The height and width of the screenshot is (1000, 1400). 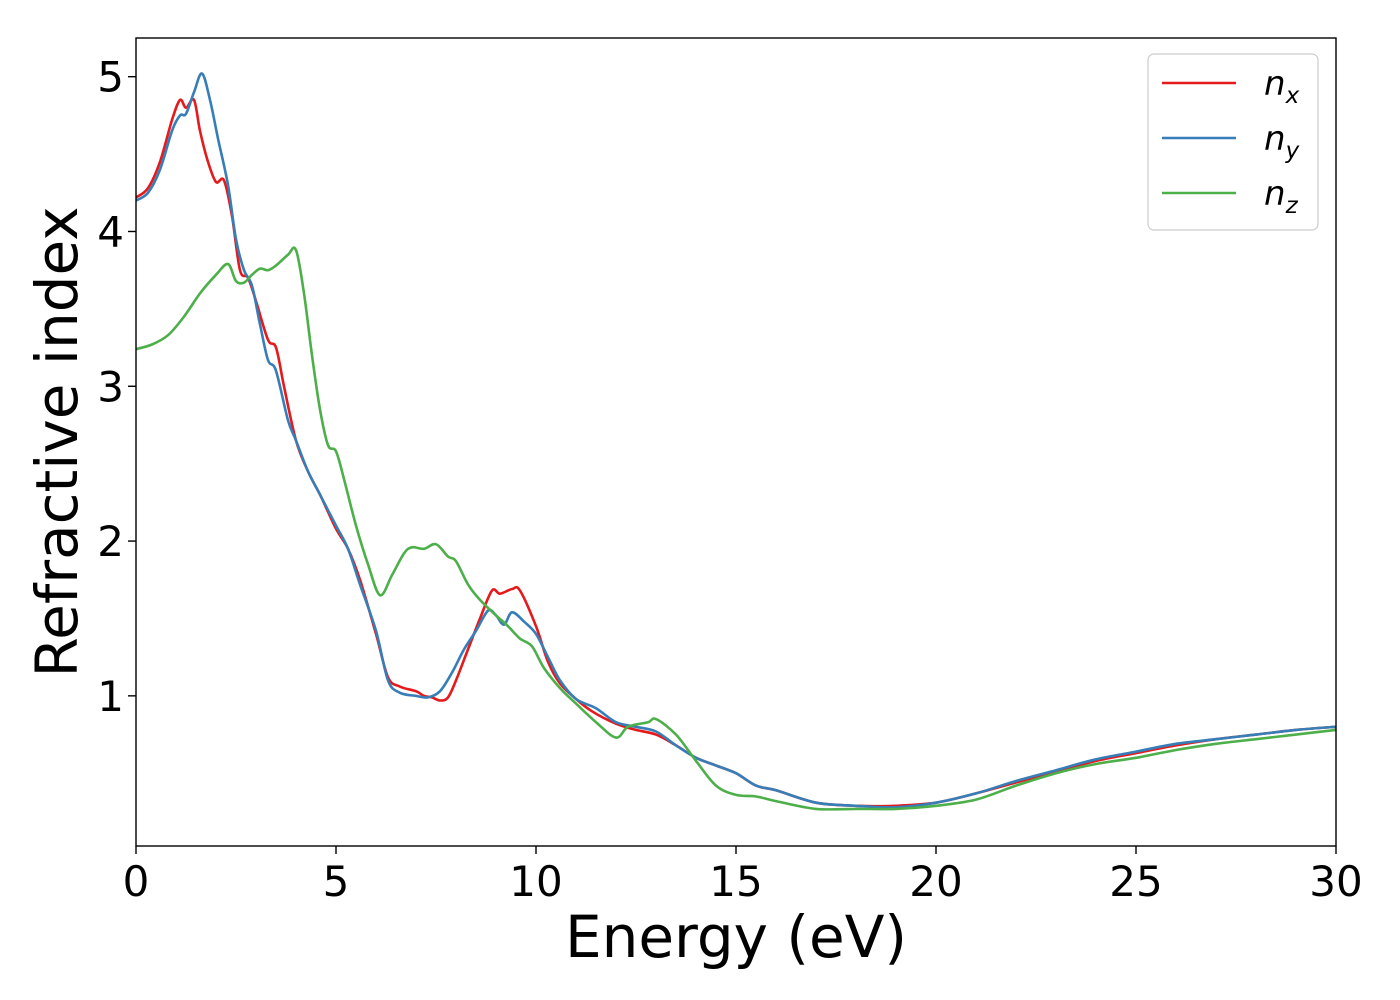 I want to click on x-axis: 0 5 10 15 20 25 30, so click(x=743, y=876).